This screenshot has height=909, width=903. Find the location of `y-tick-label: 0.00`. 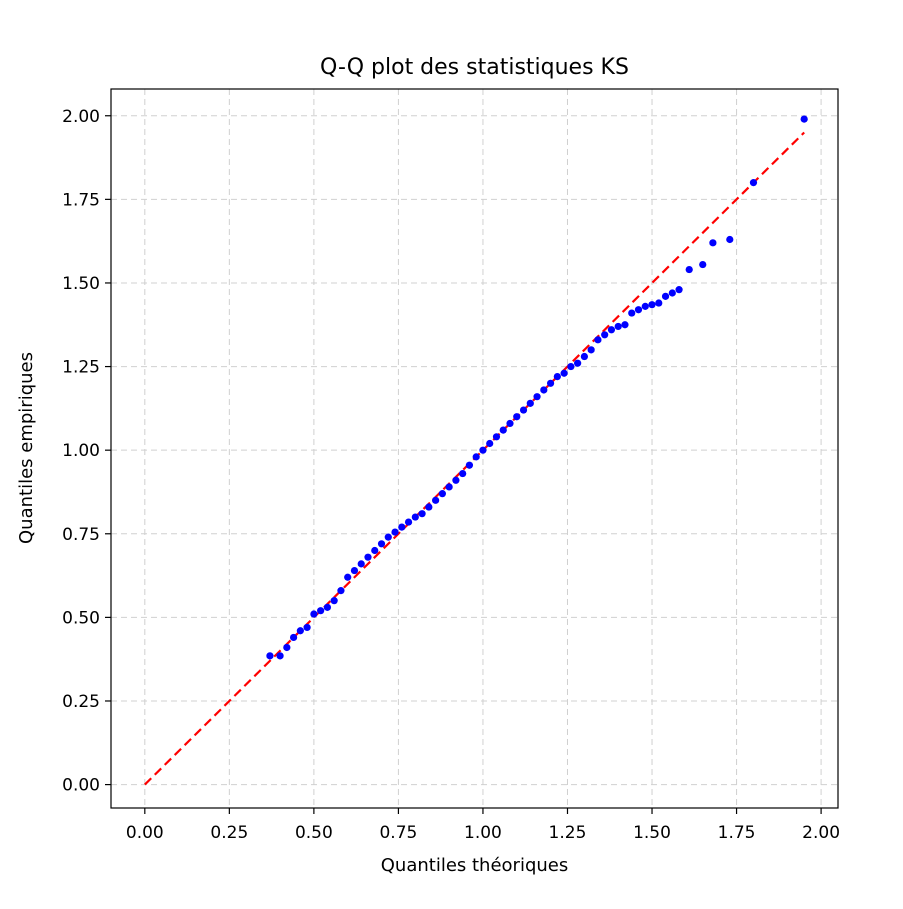

y-tick-label: 0.00 is located at coordinates (81, 786).